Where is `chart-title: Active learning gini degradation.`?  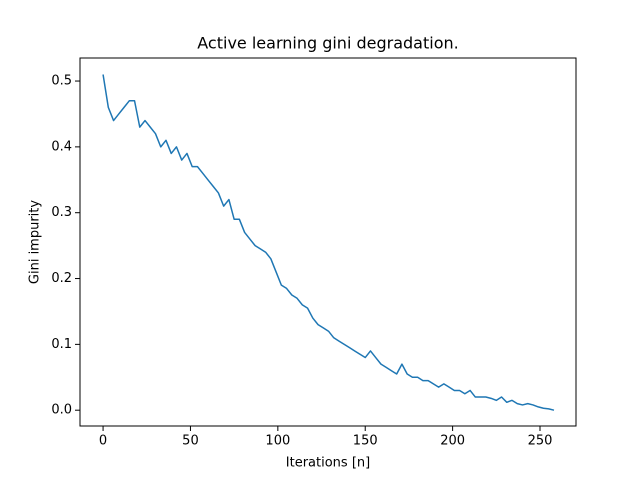 chart-title: Active learning gini degradation. is located at coordinates (327, 43).